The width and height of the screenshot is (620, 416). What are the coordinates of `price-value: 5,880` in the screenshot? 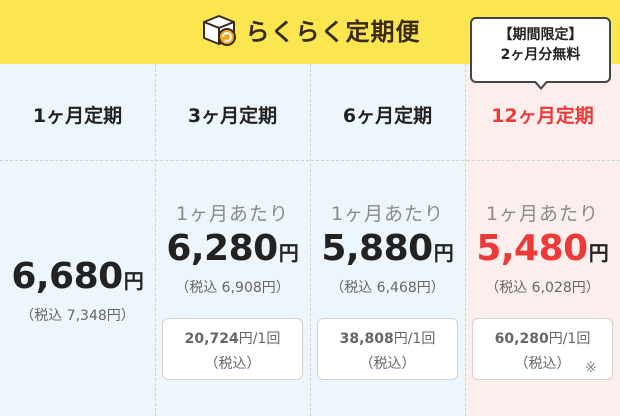 It's located at (377, 248).